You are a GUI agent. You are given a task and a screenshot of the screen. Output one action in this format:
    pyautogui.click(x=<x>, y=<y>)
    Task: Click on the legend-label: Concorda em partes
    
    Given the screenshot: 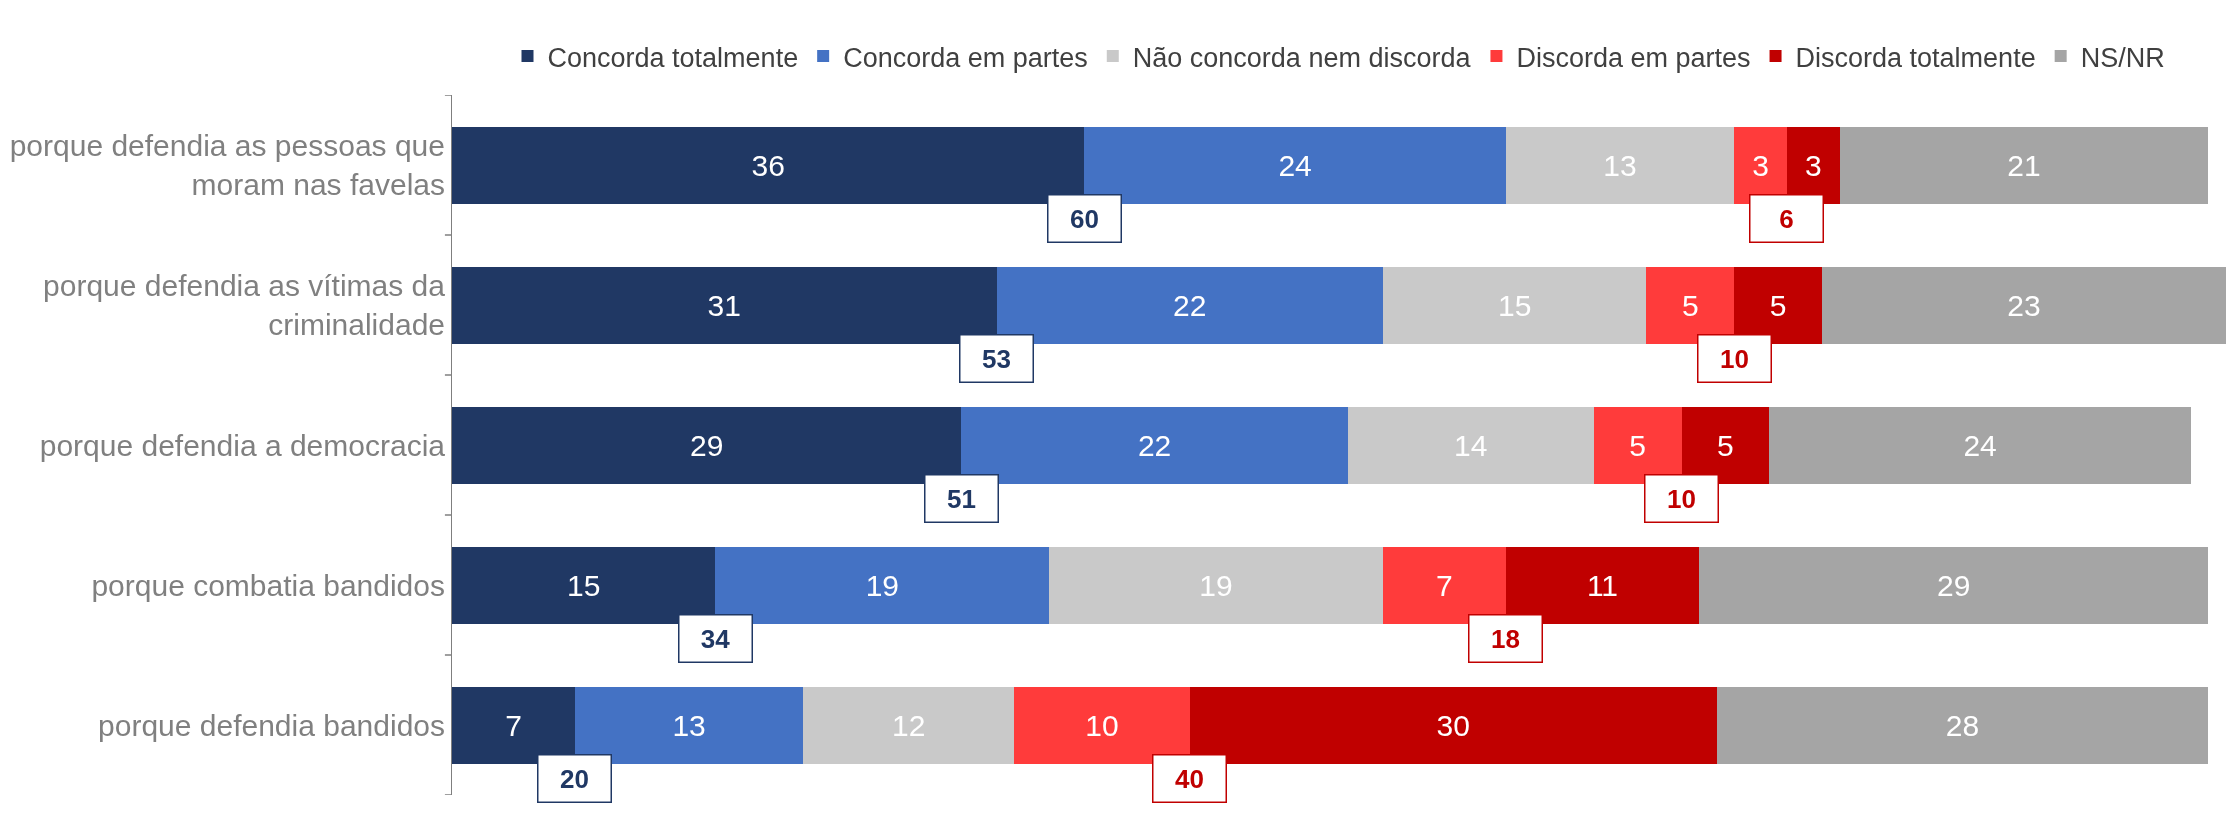 What is the action you would take?
    pyautogui.click(x=965, y=57)
    